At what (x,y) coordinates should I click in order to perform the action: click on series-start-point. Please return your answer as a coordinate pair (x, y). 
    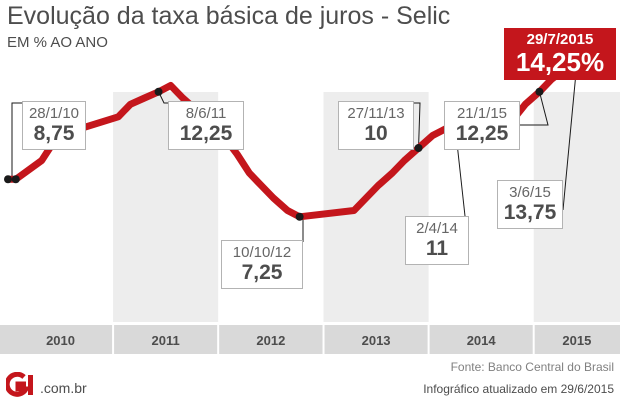
    Looking at the image, I should click on (8, 179).